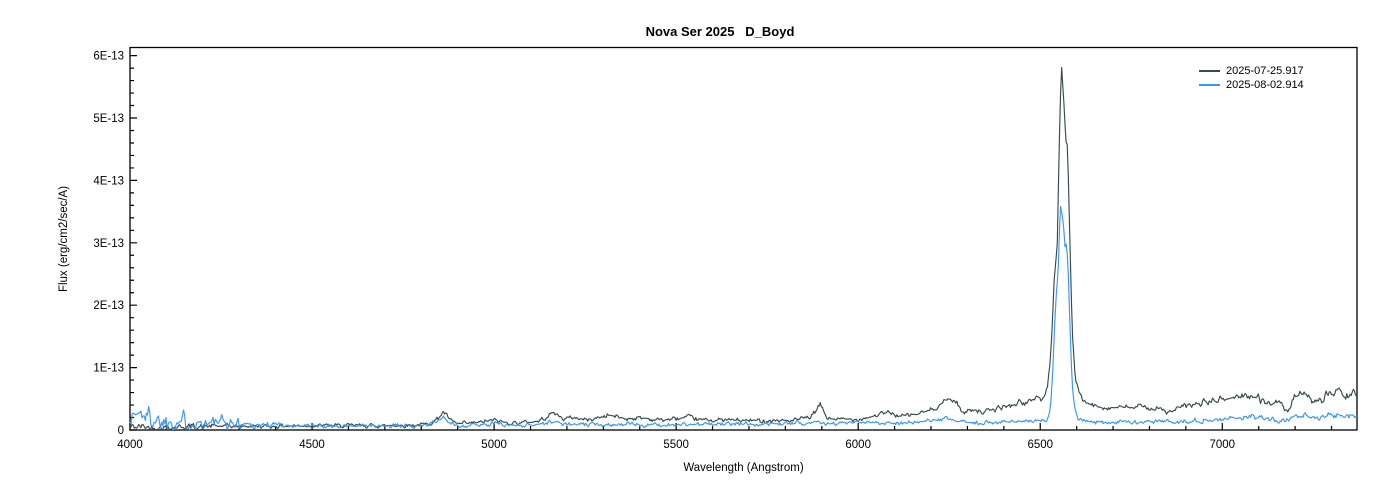 The width and height of the screenshot is (1400, 500). What do you see at coordinates (743, 468) in the screenshot?
I see `x-axis-label: Wavelength (Angstrom)` at bounding box center [743, 468].